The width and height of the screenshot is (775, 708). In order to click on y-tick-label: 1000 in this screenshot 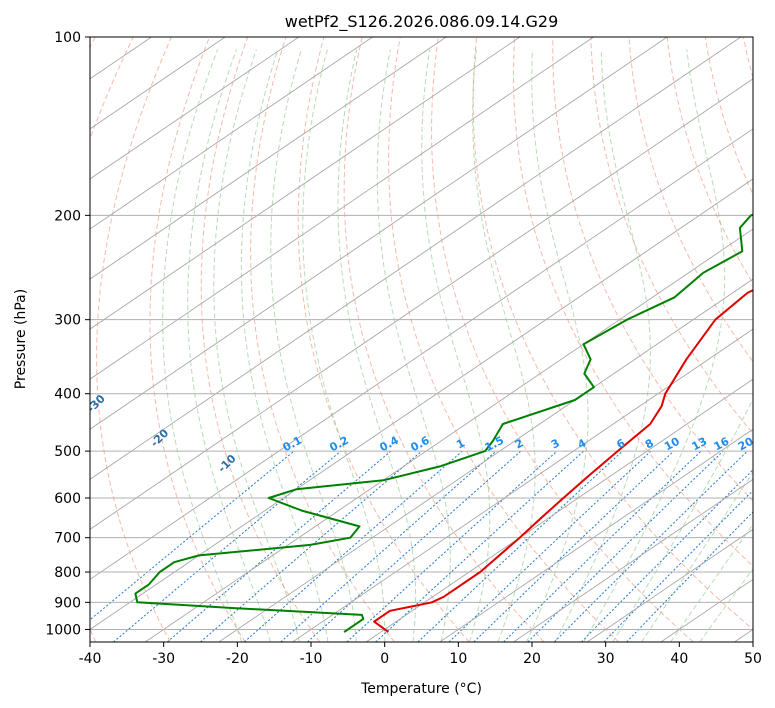, I will do `click(63, 630)`.